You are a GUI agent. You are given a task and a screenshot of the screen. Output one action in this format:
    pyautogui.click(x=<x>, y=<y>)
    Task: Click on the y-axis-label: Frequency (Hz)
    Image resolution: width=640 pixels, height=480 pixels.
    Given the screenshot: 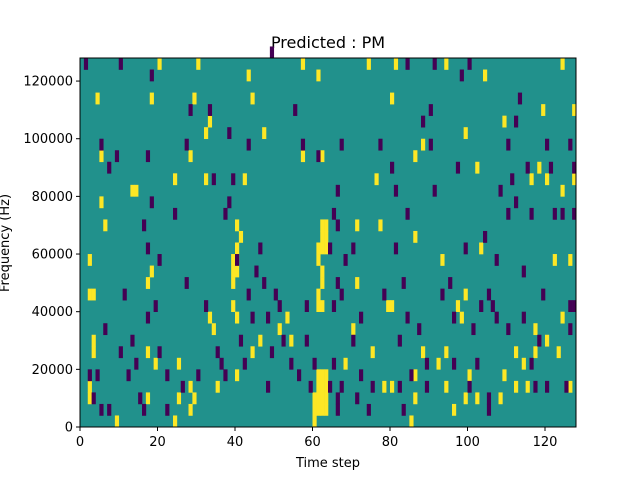 What is the action you would take?
    pyautogui.click(x=6, y=243)
    